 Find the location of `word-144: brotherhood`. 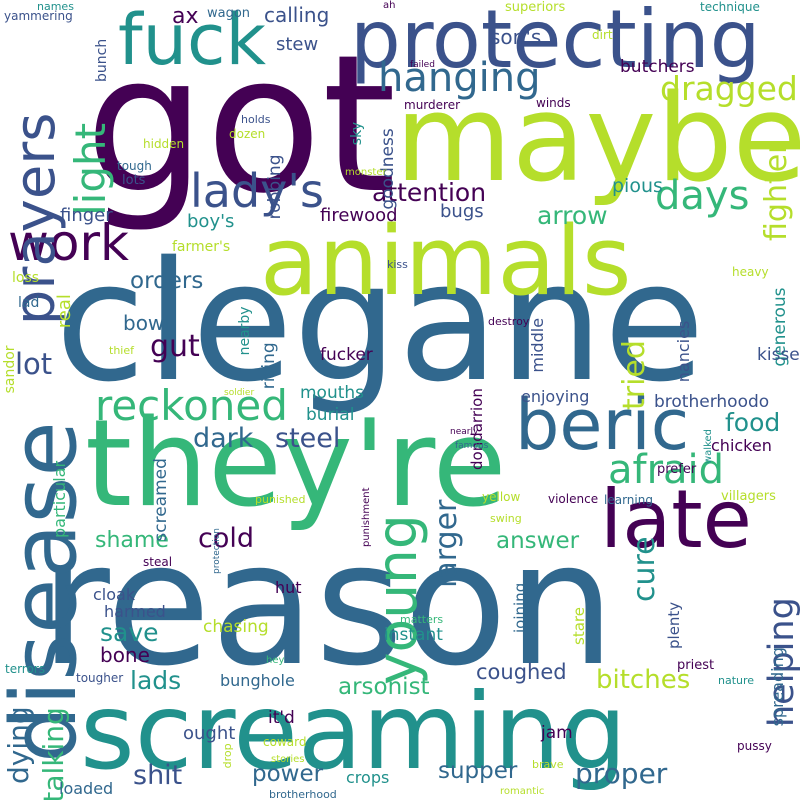

word-144: brotherhood is located at coordinates (303, 794).